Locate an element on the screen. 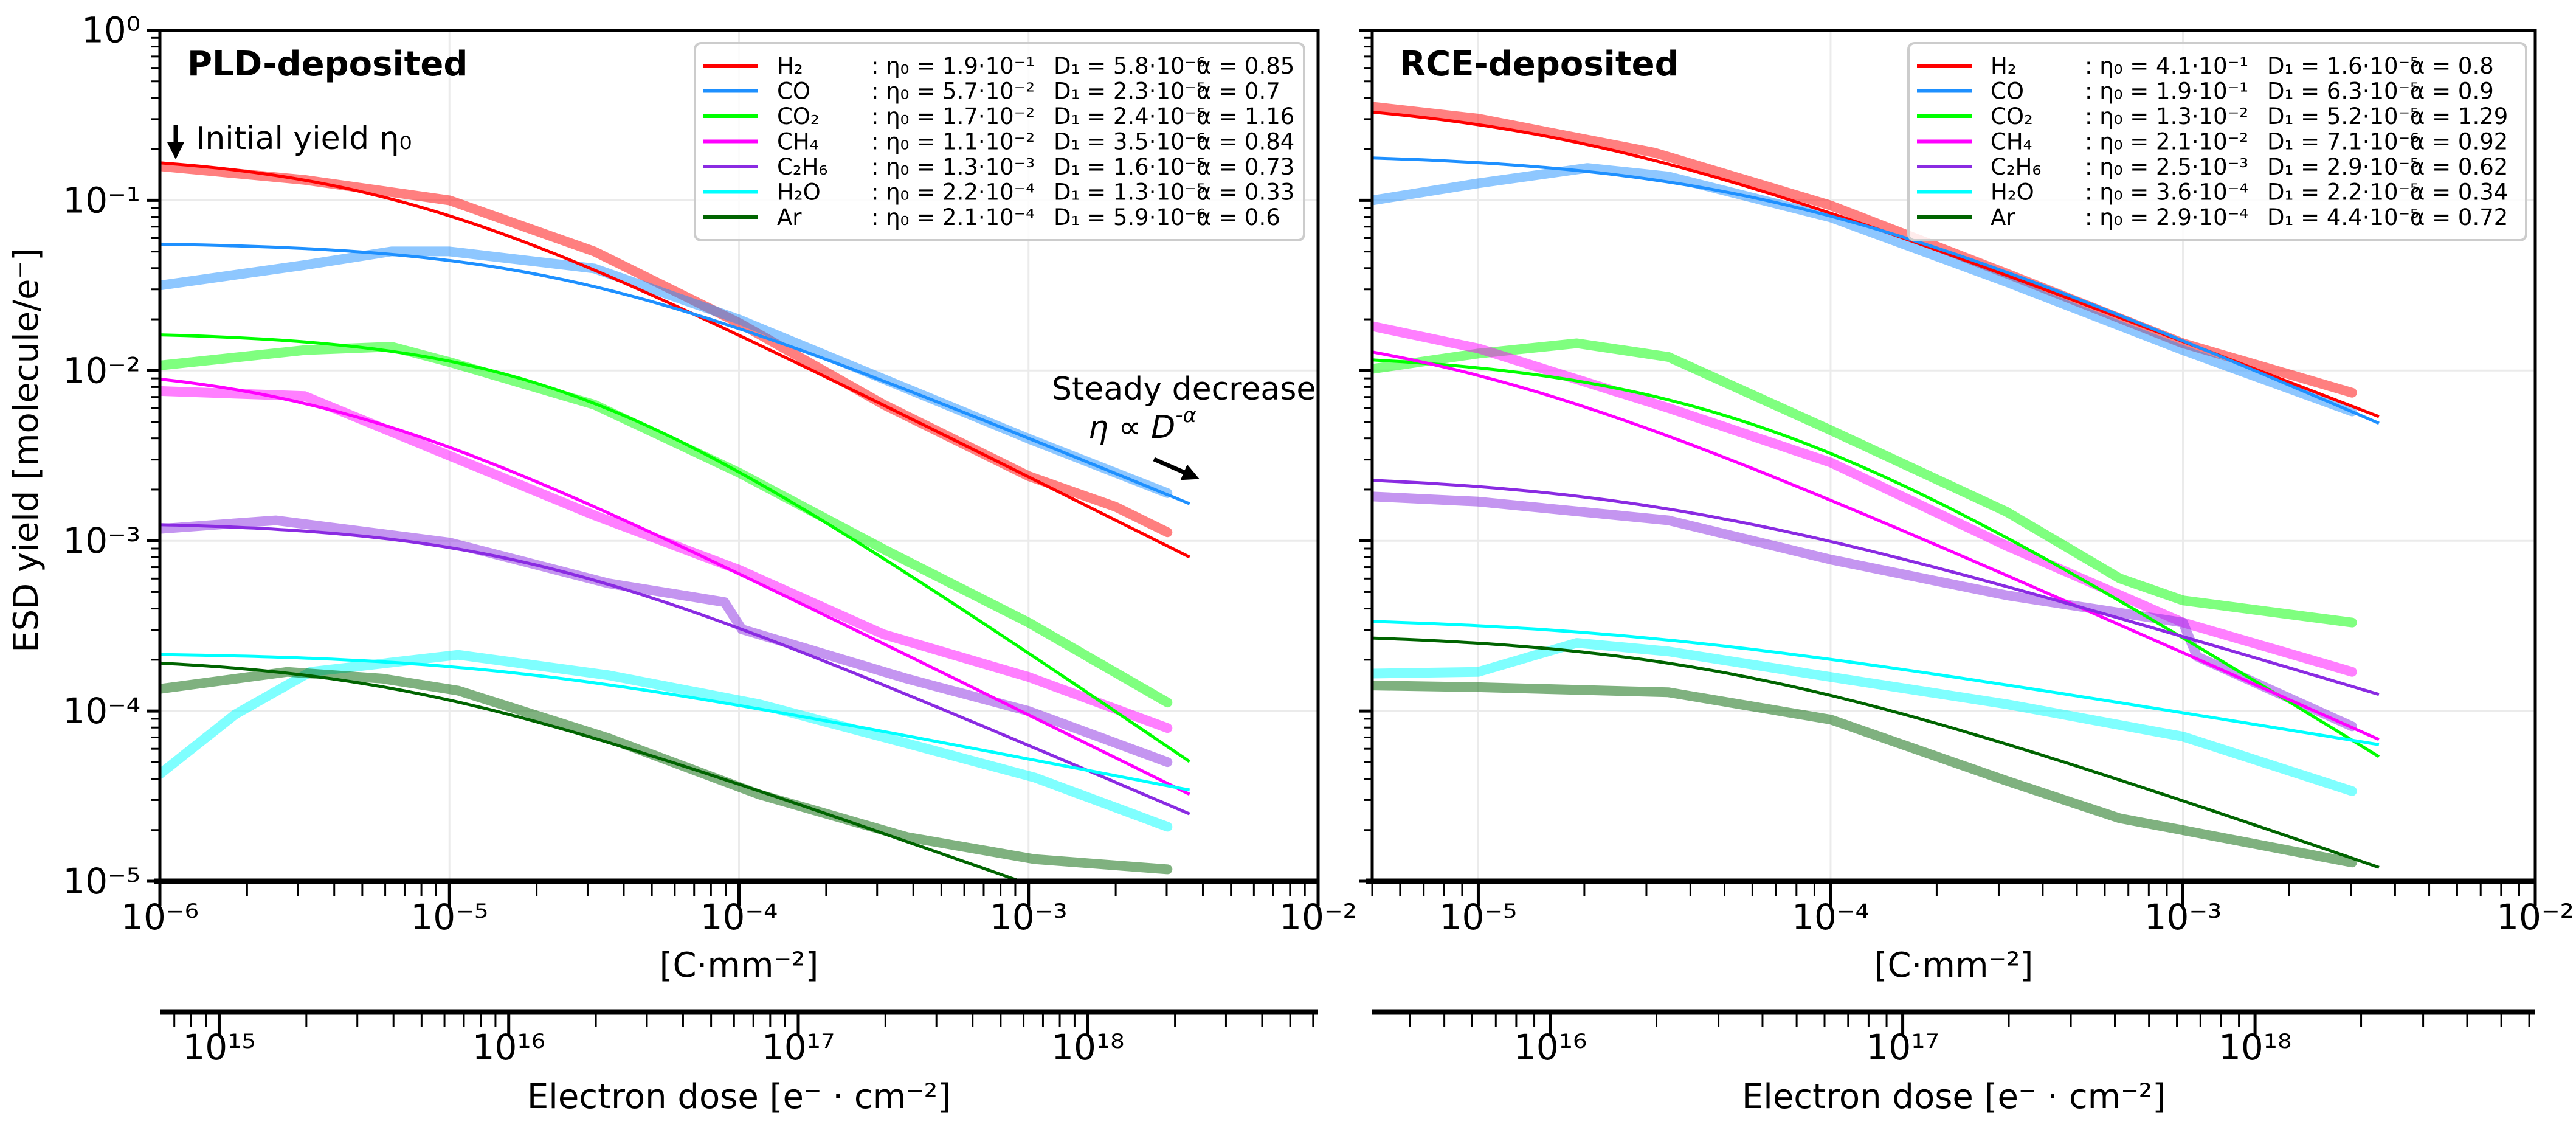  legend-entry: CO₂: η₀ = 1.7·10⁻² D₁ = 2.4·10⁻⁵α = 1.16 is located at coordinates (1035, 116).